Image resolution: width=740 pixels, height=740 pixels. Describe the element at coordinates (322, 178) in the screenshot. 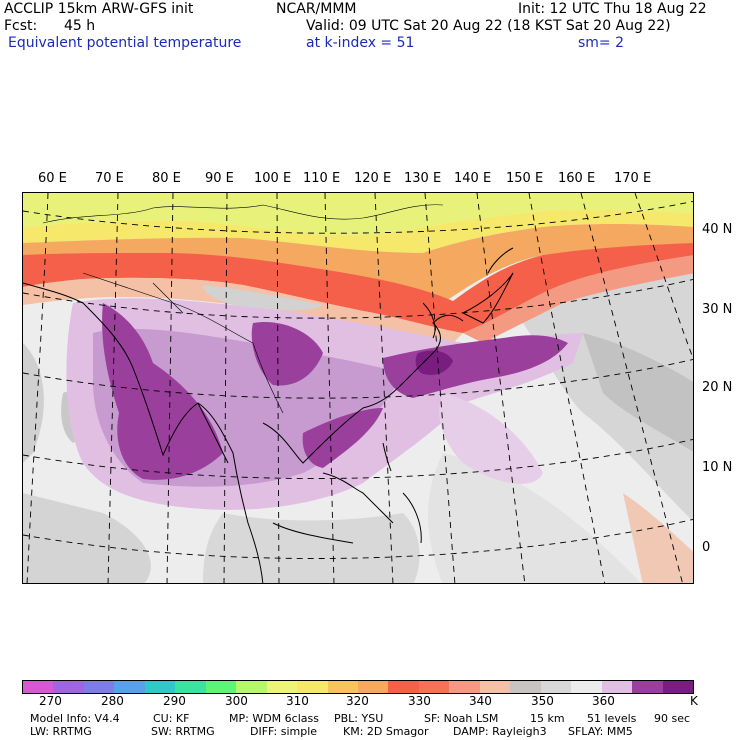

I see `longitude-label: 110 E` at that location.